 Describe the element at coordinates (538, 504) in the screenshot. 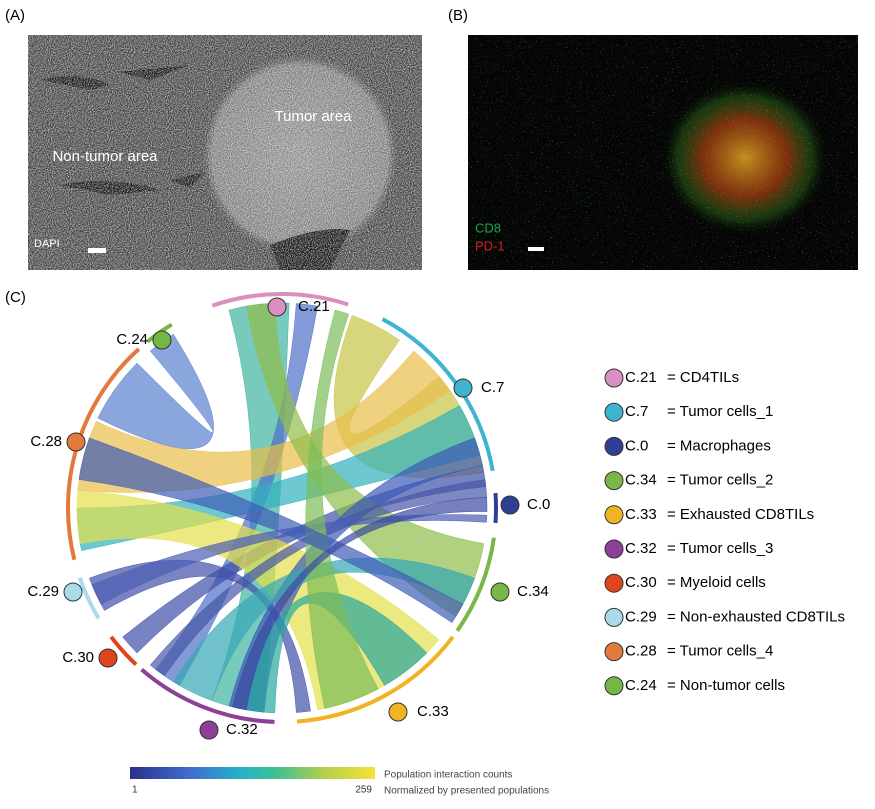

I see `node-label: C.0` at that location.